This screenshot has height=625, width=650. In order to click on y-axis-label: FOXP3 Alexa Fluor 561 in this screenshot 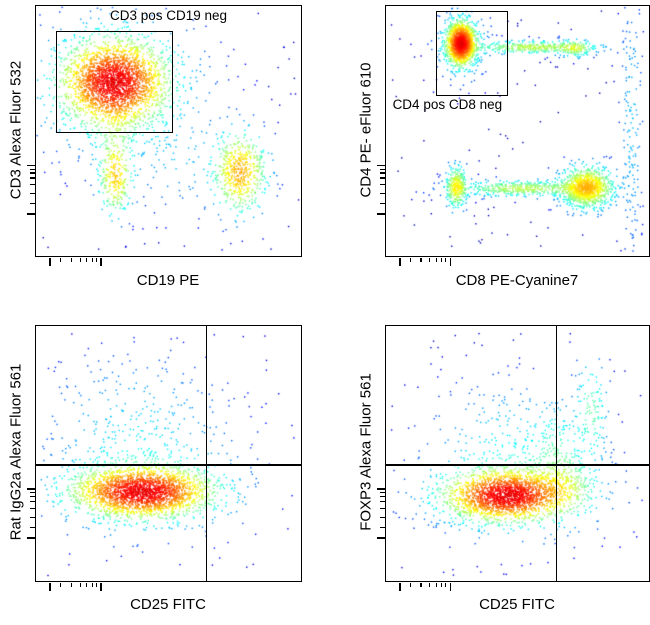, I will do `click(366, 452)`.